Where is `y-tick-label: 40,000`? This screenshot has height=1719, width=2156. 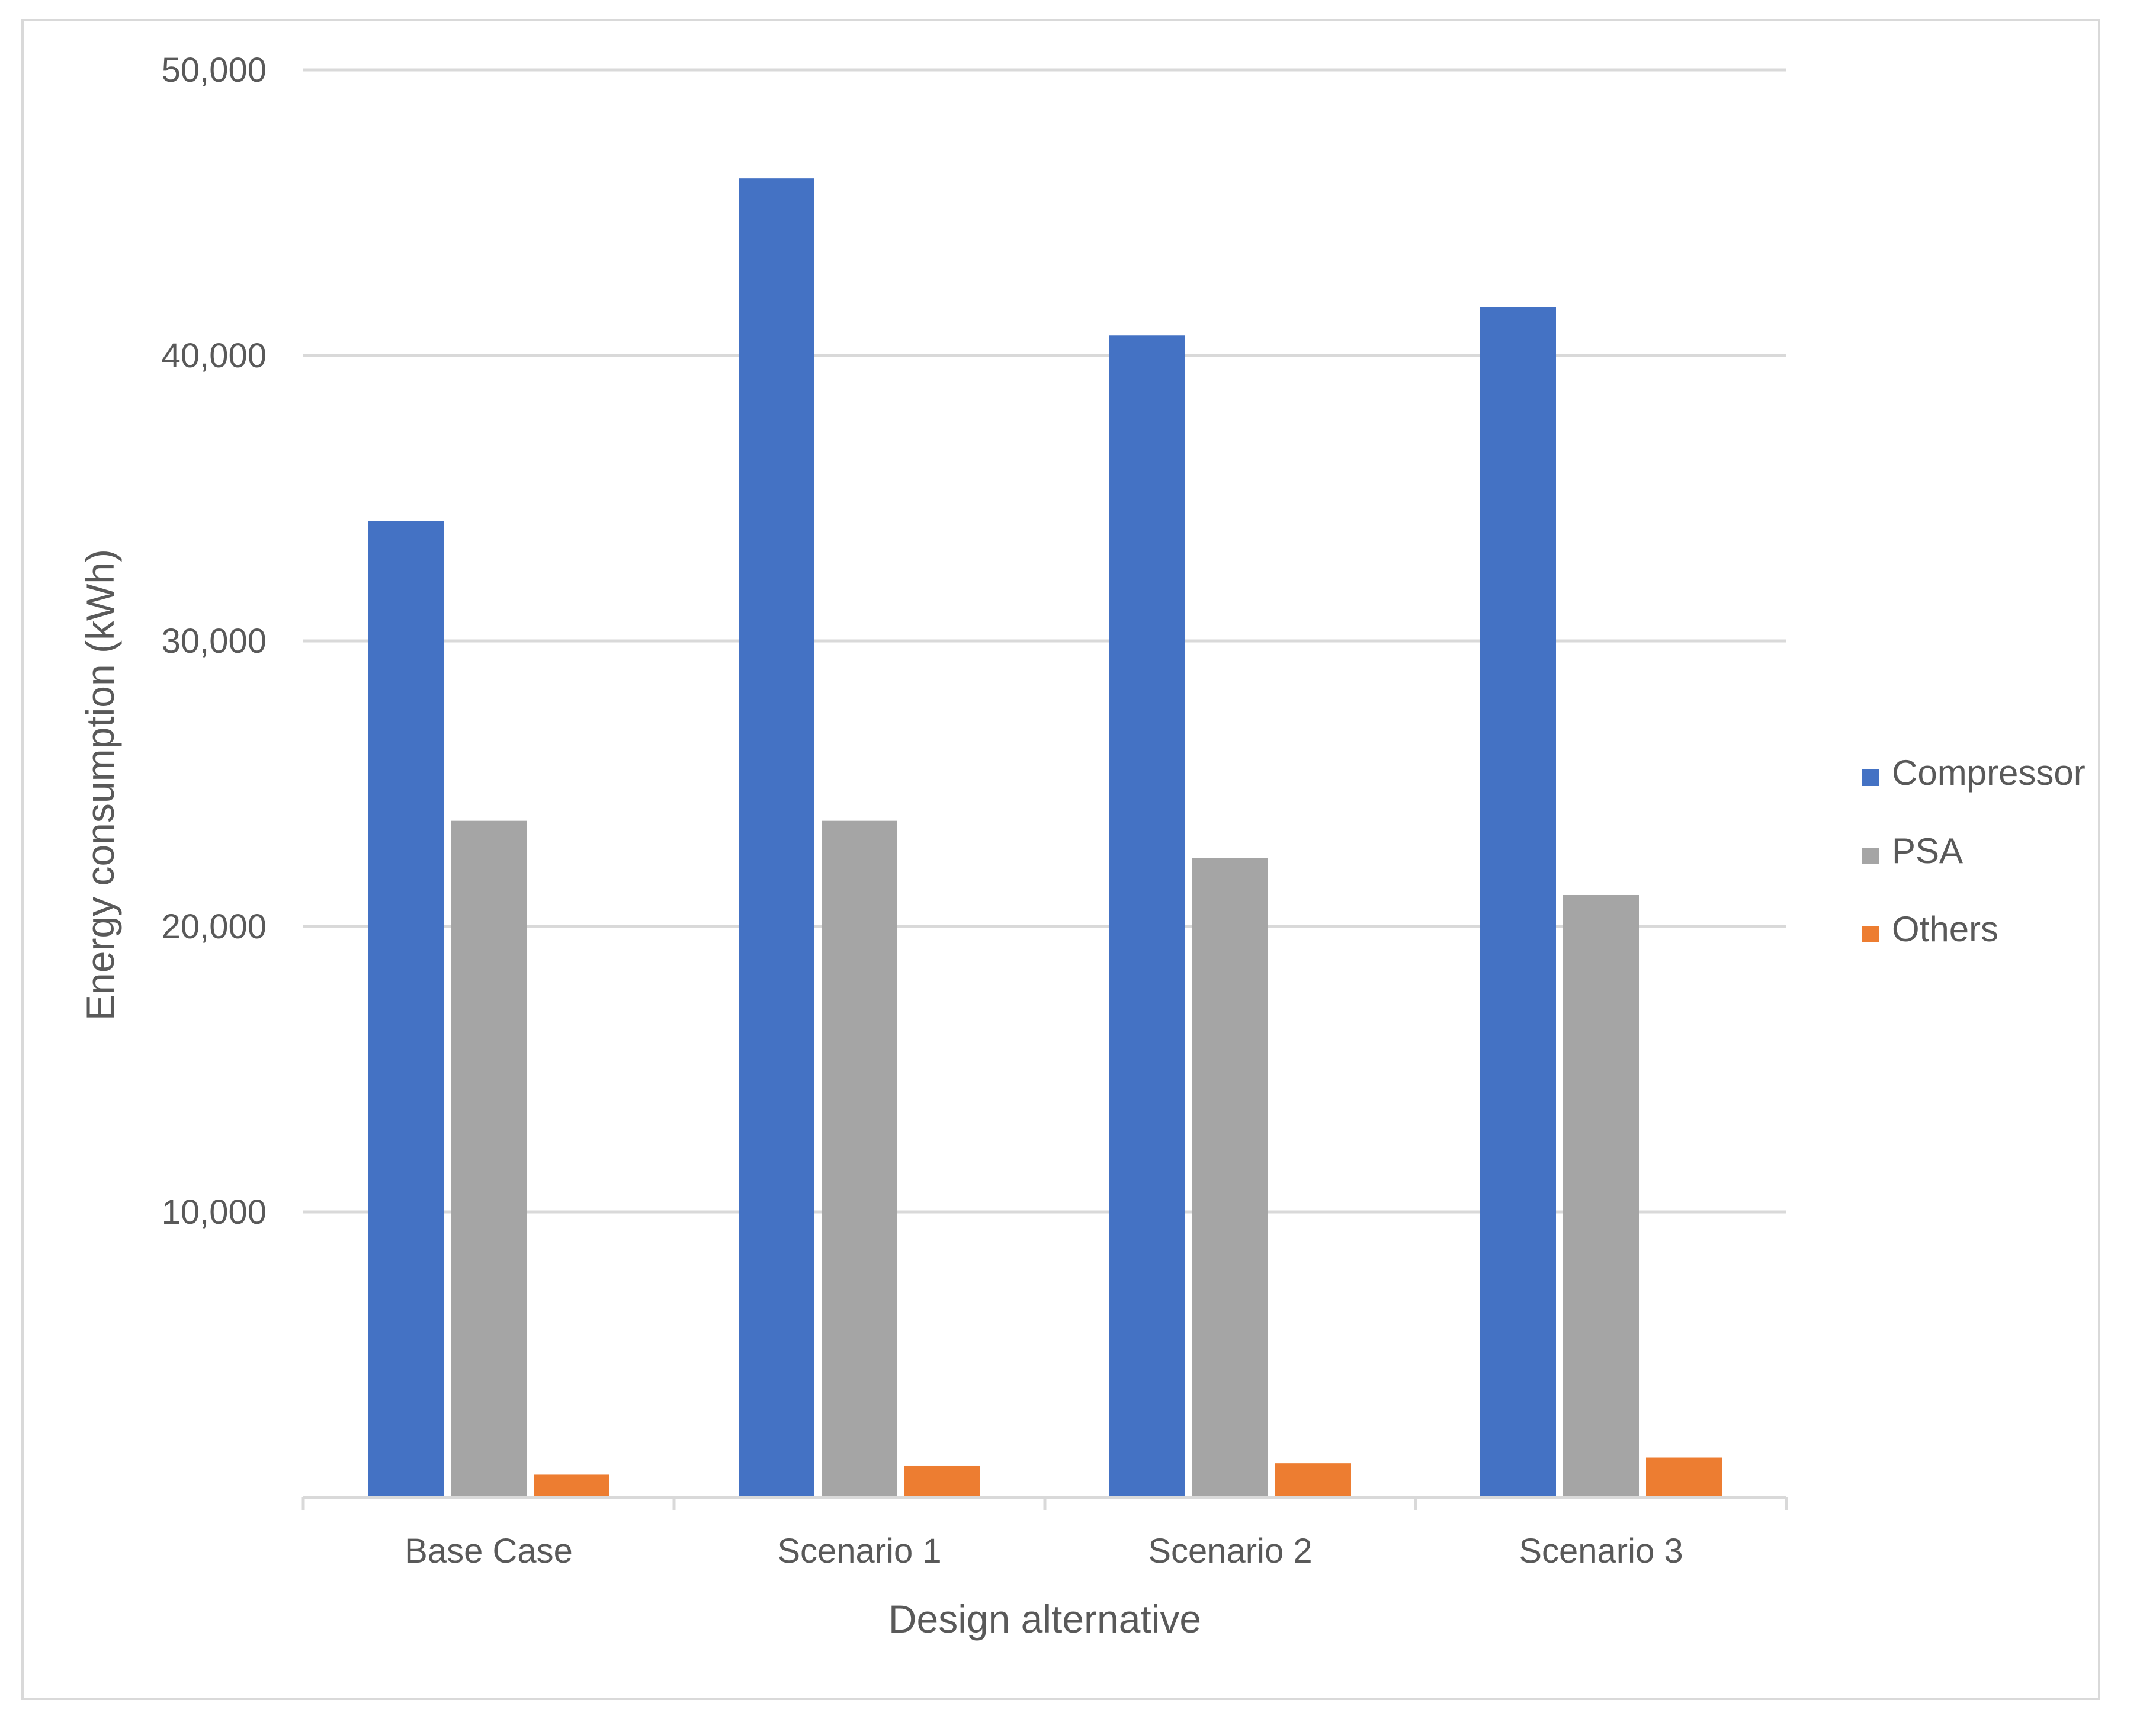
y-tick-label: 40,000 is located at coordinates (214, 355).